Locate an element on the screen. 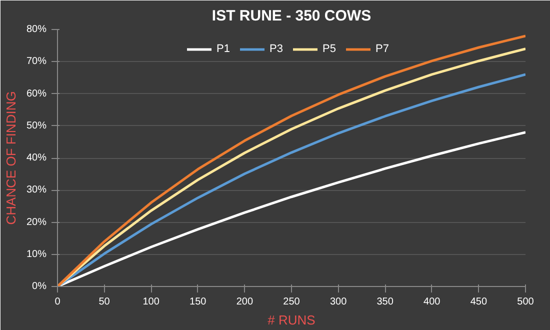  y-tick-label: 20% is located at coordinates (36, 222).